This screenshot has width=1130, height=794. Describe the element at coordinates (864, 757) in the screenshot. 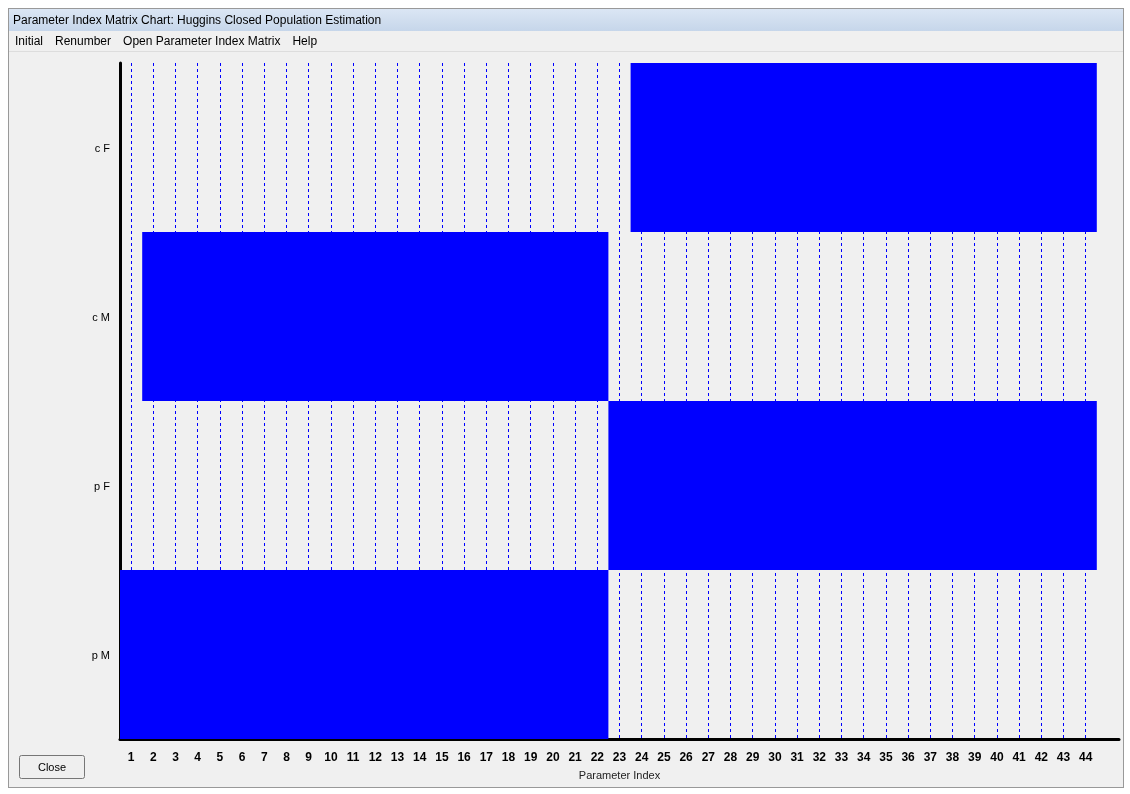

I see `x-tick-label: 34` at that location.